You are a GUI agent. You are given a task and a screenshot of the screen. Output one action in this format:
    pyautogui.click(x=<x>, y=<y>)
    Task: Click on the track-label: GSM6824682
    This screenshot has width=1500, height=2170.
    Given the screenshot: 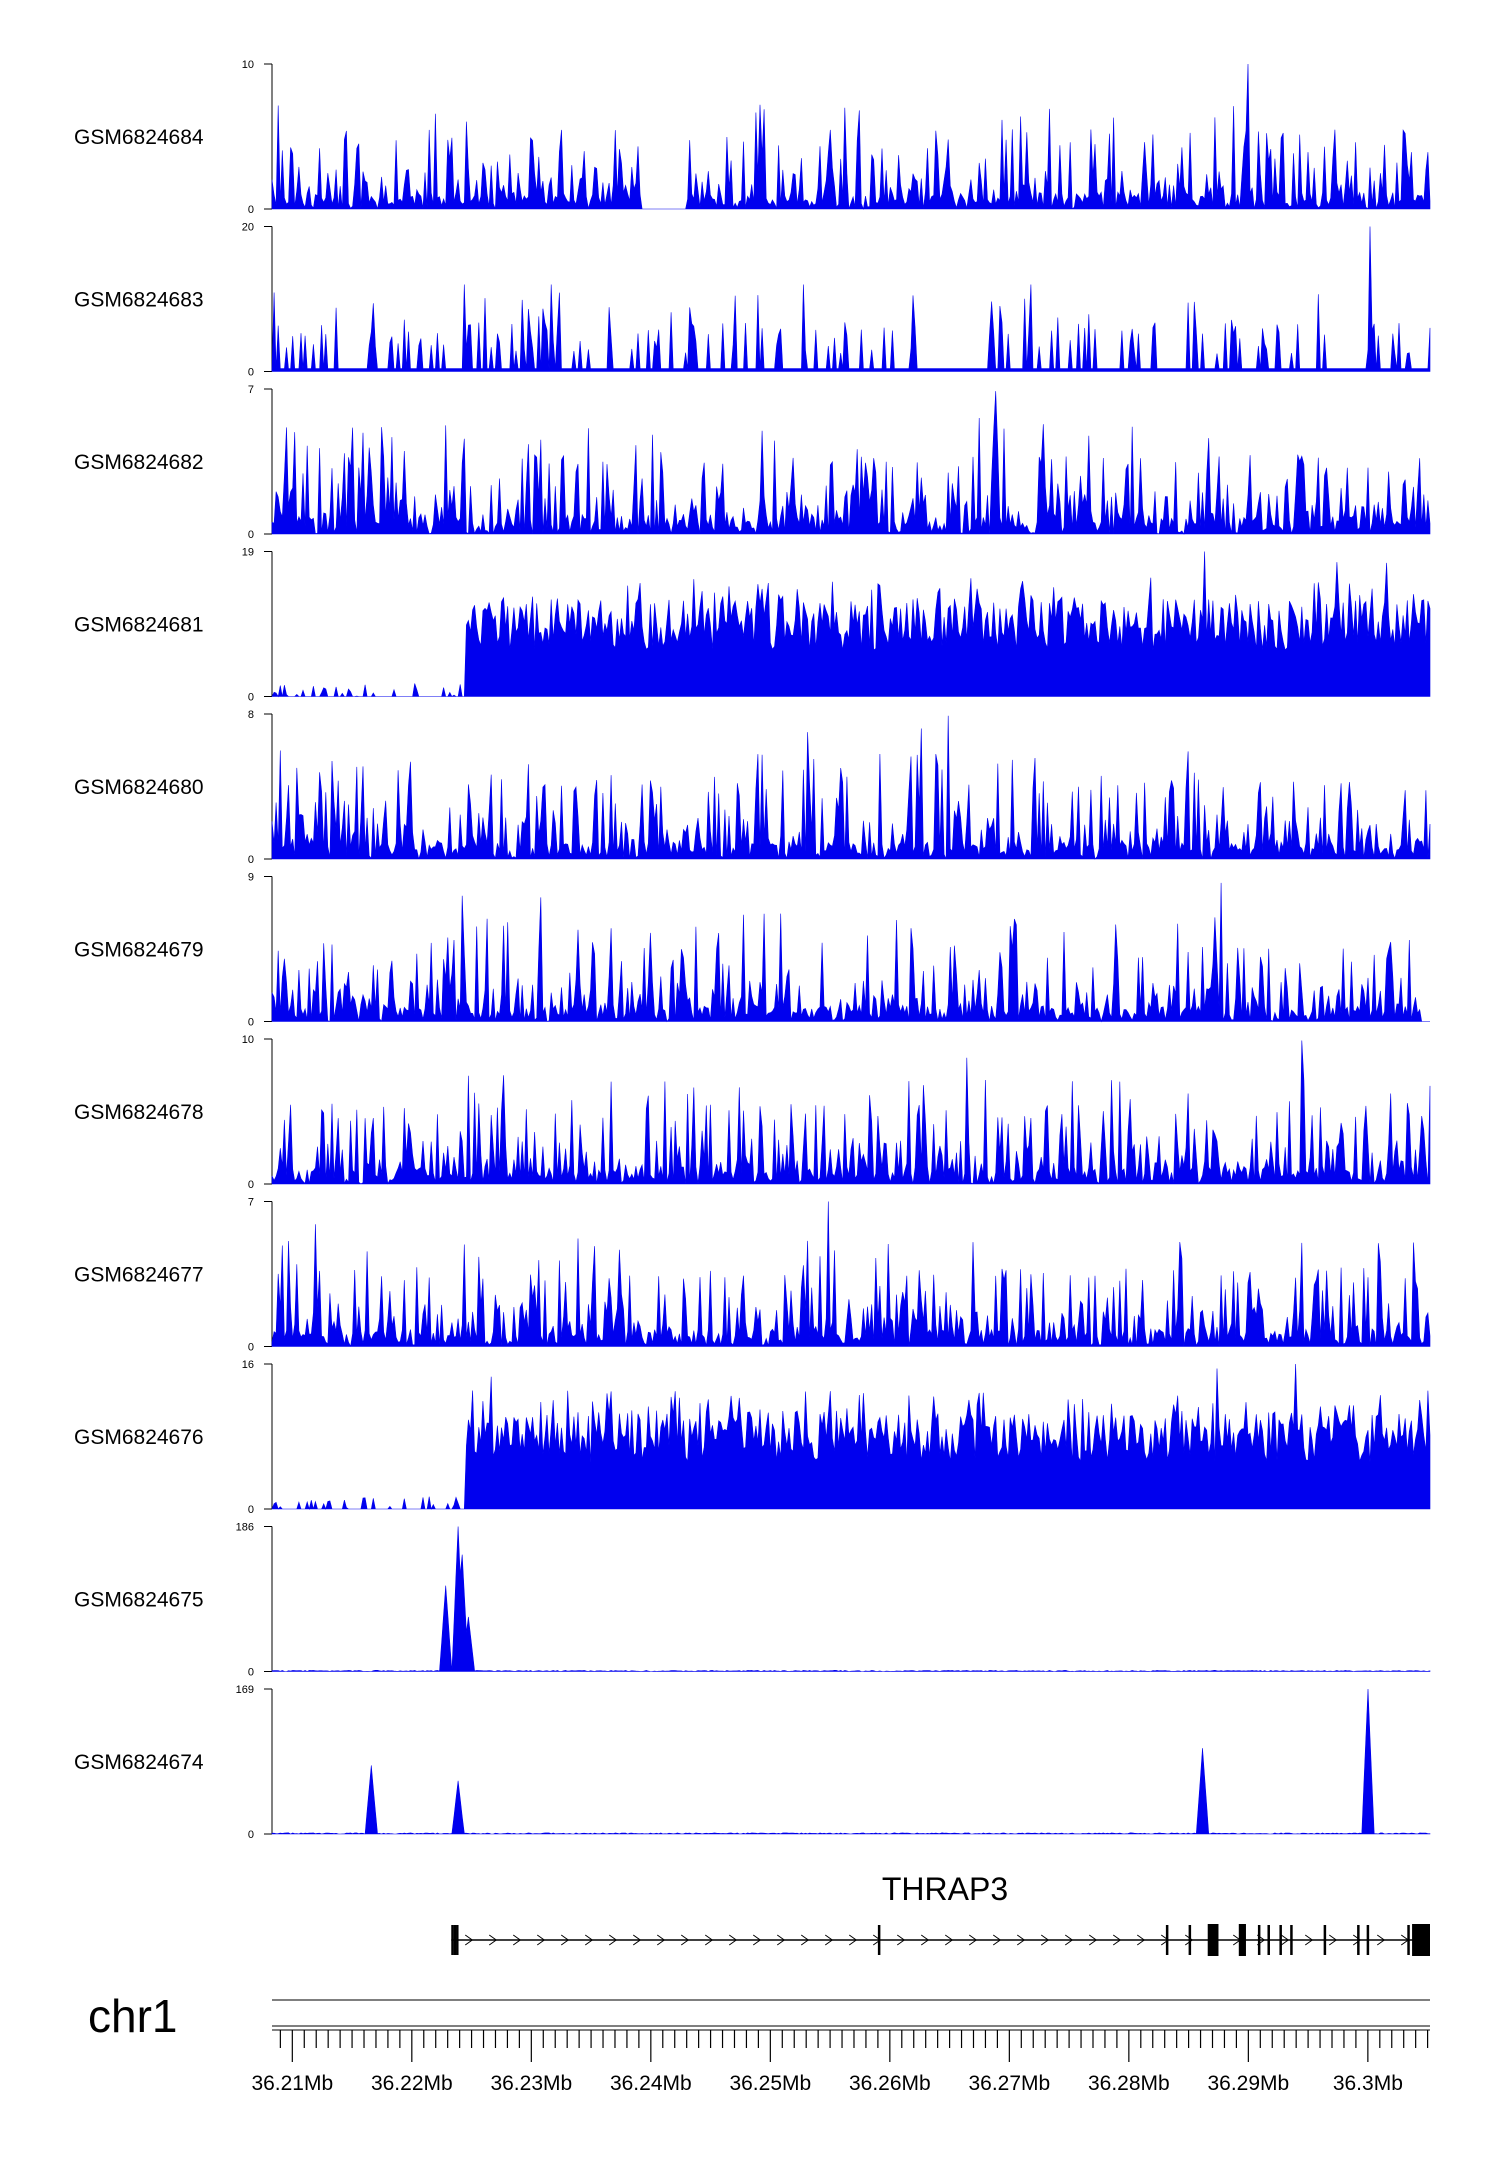 What is the action you would take?
    pyautogui.click(x=139, y=462)
    